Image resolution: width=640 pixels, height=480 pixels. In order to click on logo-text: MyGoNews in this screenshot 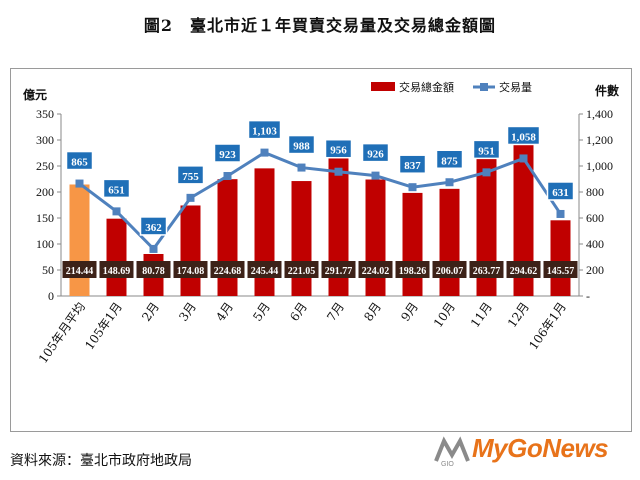, I will do `click(540, 448)`.